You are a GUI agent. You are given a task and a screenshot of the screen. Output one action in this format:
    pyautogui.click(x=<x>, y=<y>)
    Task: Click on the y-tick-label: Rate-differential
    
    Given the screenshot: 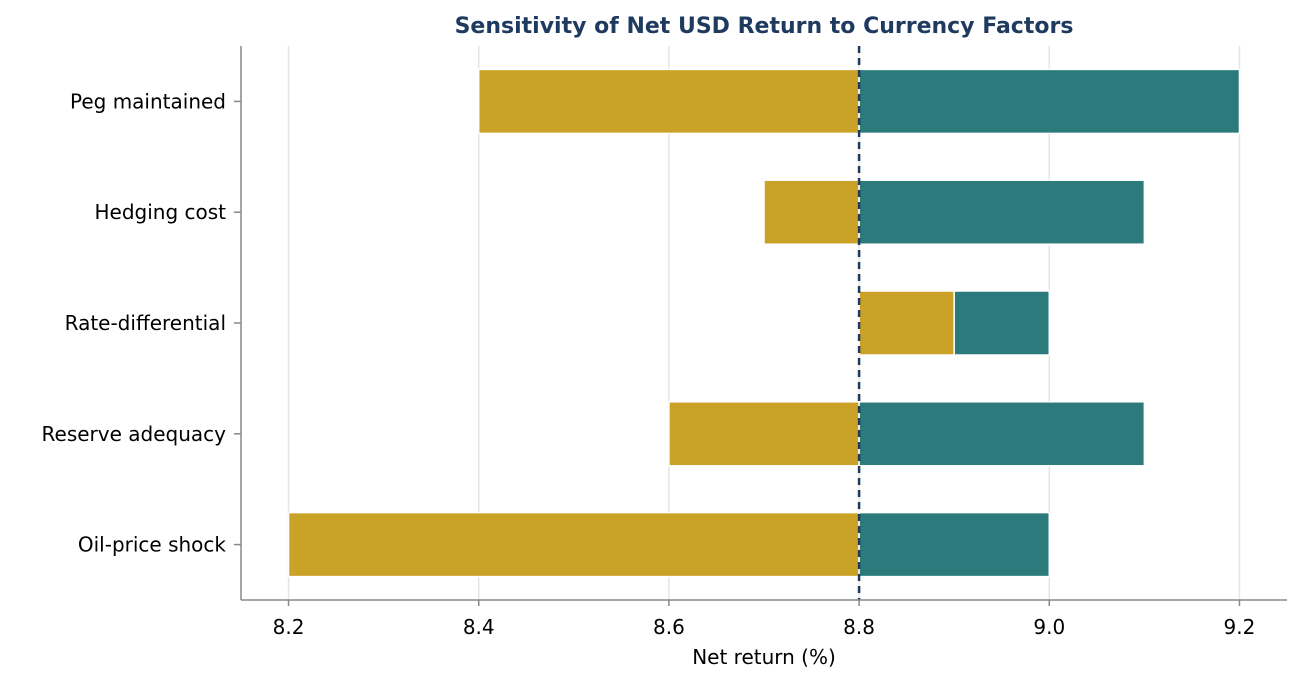 What is the action you would take?
    pyautogui.click(x=145, y=323)
    